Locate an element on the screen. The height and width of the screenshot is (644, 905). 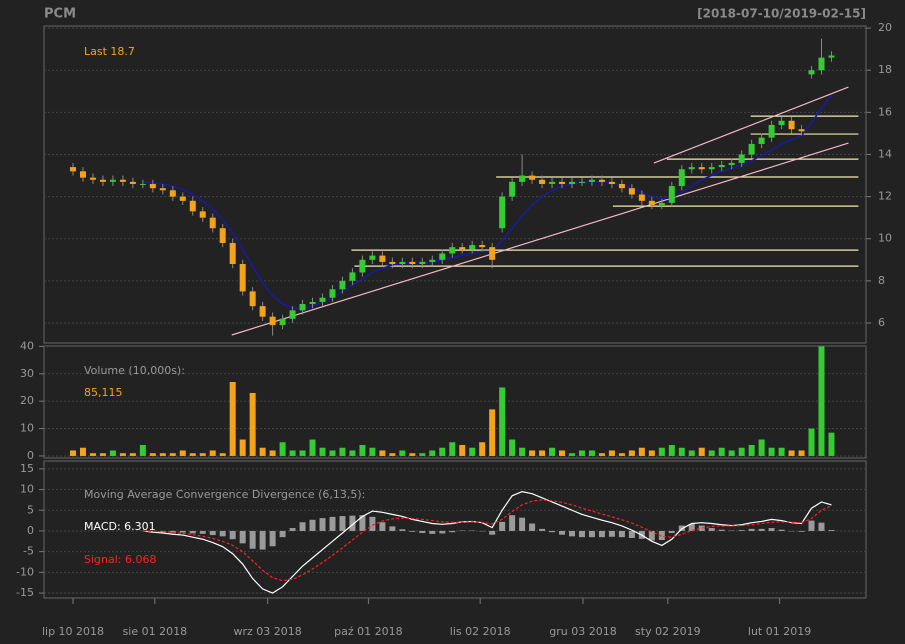
x-tick-label: gru 03 2018 is located at coordinates (582, 631).